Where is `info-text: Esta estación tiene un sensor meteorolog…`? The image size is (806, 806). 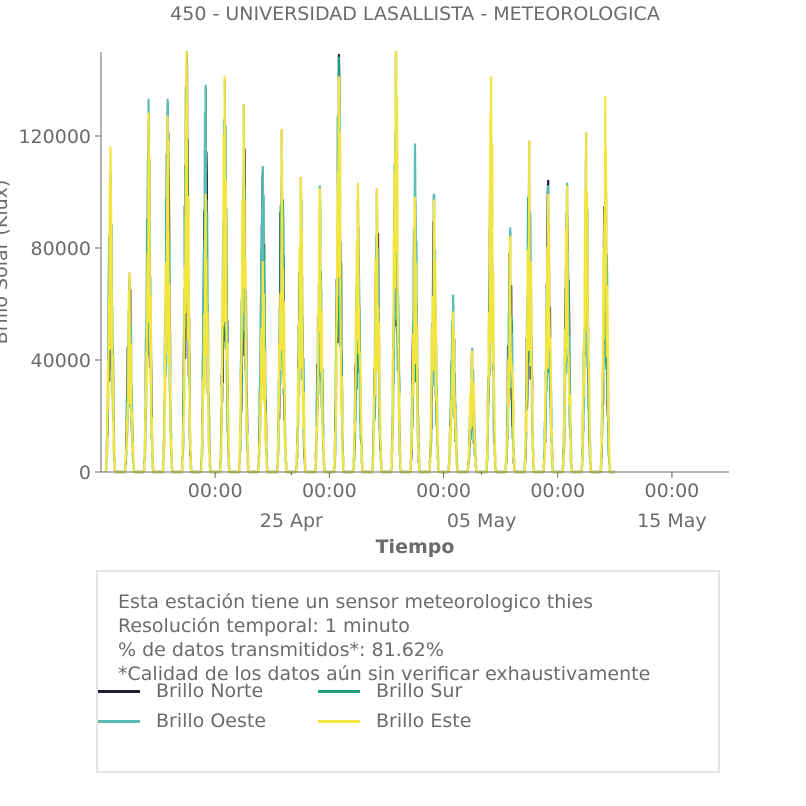
info-text: Esta estación tiene un sensor meteorolog… is located at coordinates (384, 638).